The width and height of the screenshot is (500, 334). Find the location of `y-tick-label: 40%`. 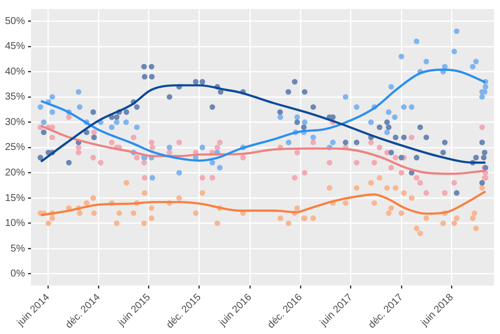

y-tick-label: 40% is located at coordinates (15, 72).